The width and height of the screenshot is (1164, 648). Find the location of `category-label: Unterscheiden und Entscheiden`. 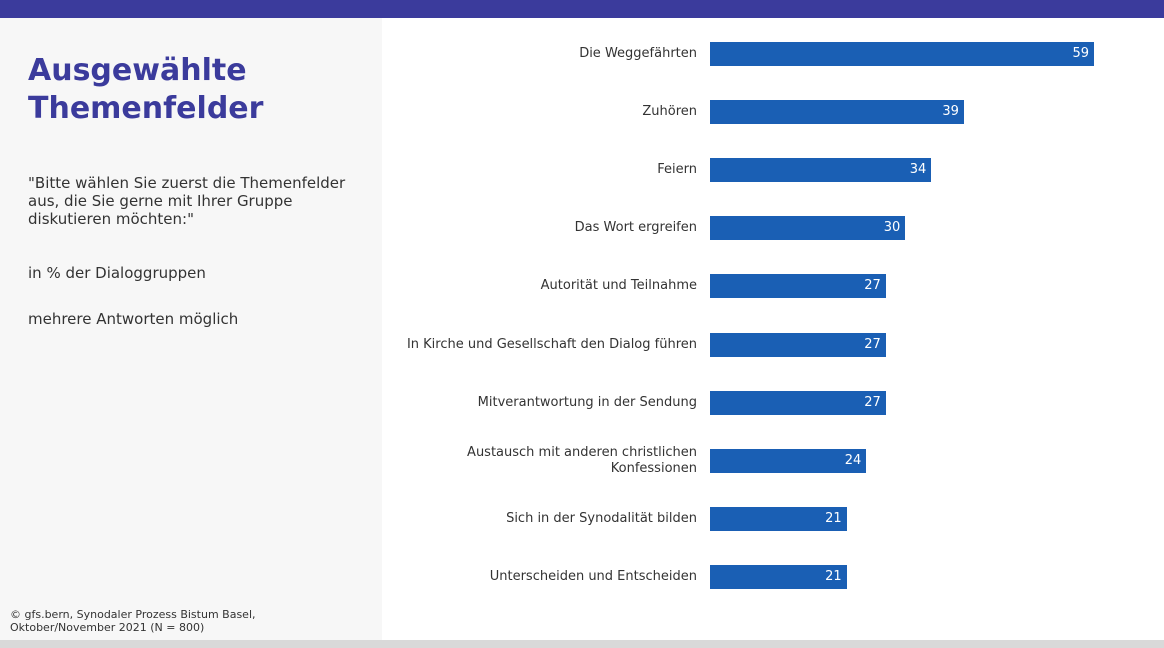

category-label: Unterscheiden und Entscheiden is located at coordinates (593, 576).